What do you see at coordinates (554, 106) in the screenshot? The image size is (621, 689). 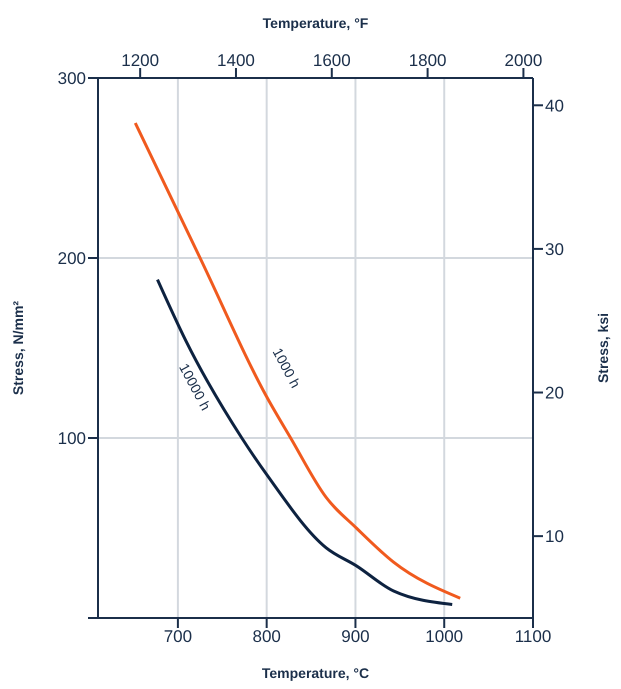 I see `y2-tick-label: 40` at bounding box center [554, 106].